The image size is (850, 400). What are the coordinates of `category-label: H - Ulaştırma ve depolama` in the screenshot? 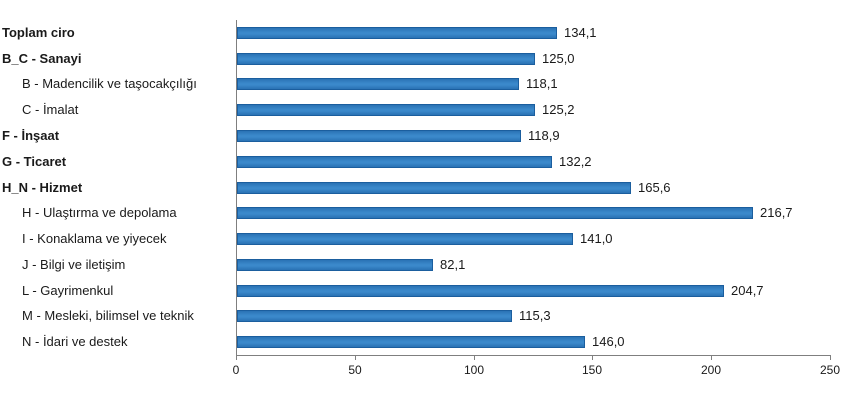 It's located at (99, 213).